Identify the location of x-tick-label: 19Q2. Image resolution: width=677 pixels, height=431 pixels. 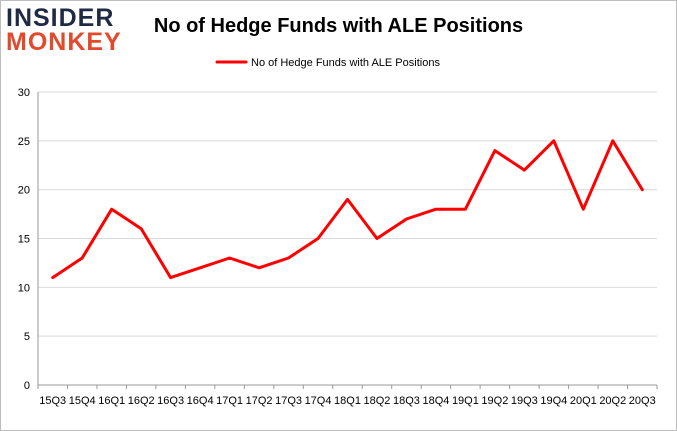
(494, 401).